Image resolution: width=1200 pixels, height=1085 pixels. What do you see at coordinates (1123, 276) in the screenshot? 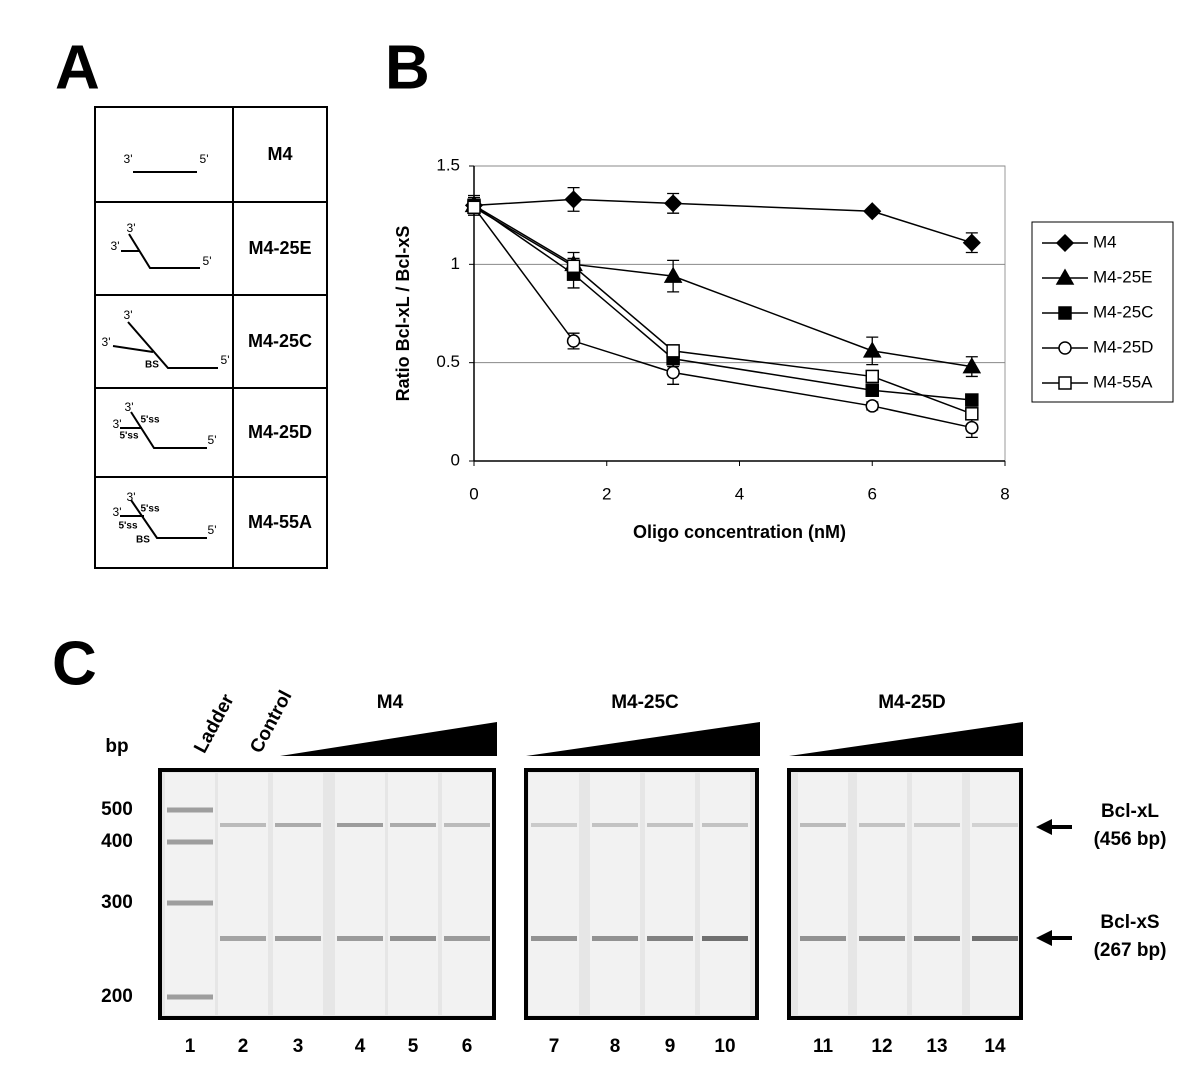
I see `legend-label: M4-25E` at bounding box center [1123, 276].